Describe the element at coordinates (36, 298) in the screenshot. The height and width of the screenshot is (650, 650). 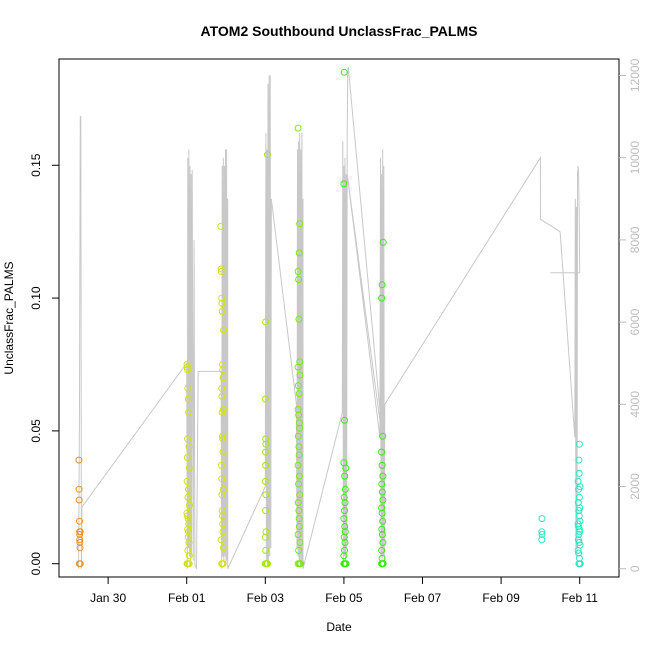
I see `y-tick-label: 0.10` at that location.